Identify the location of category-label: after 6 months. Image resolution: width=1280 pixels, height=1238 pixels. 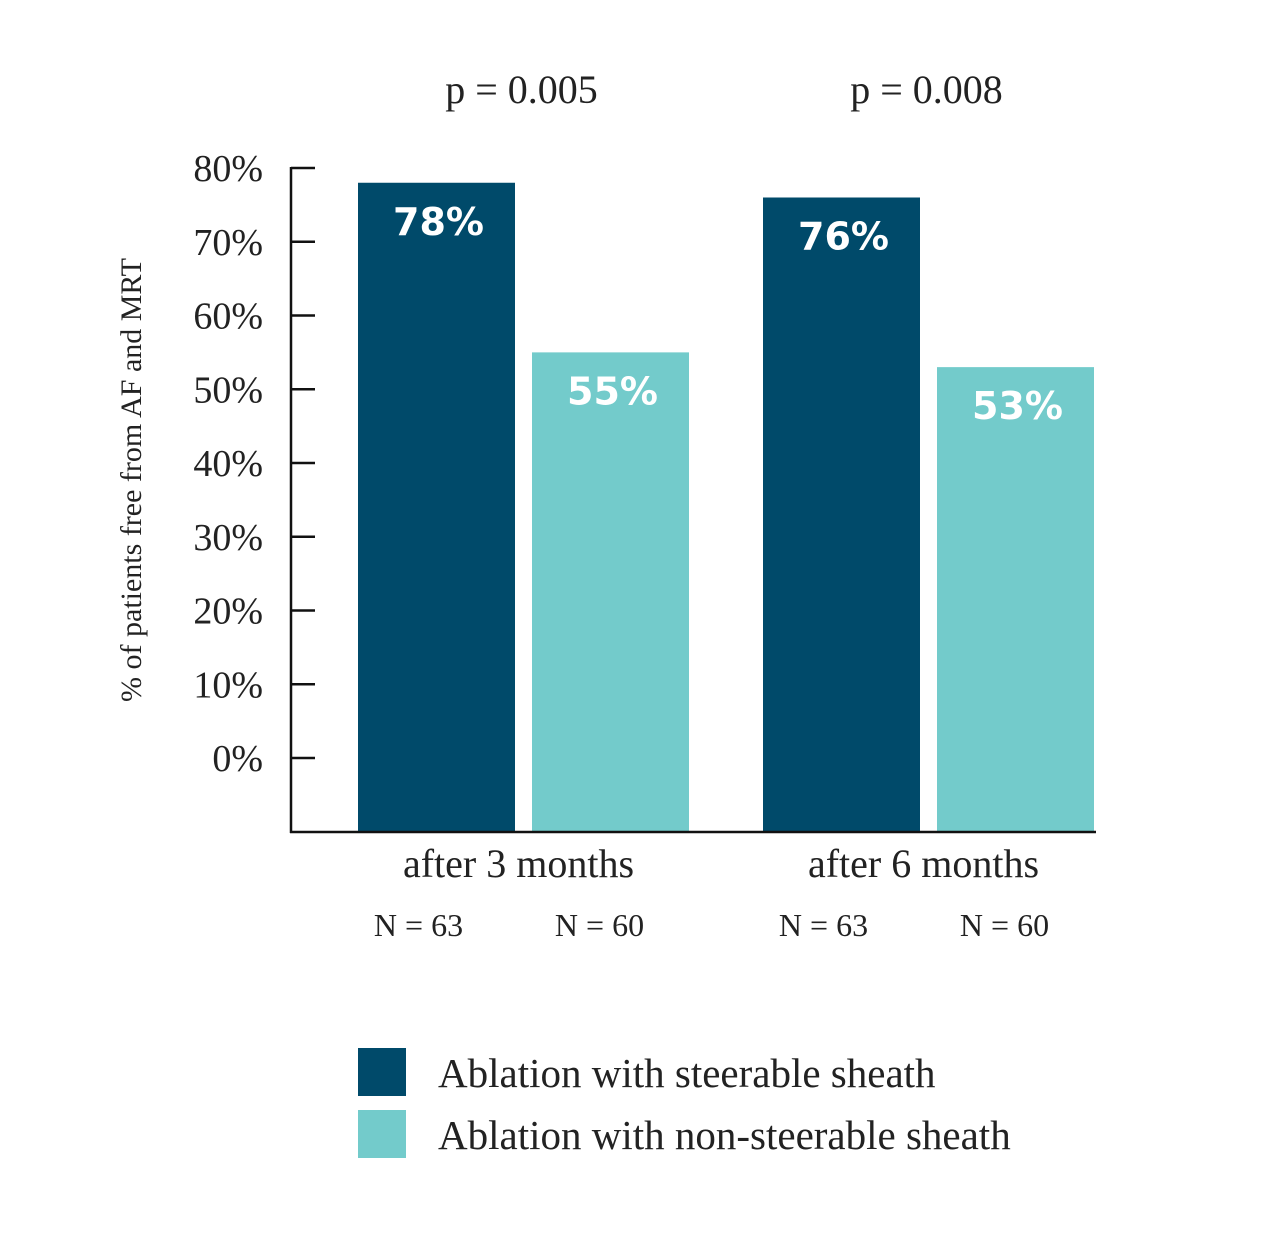
(923, 863).